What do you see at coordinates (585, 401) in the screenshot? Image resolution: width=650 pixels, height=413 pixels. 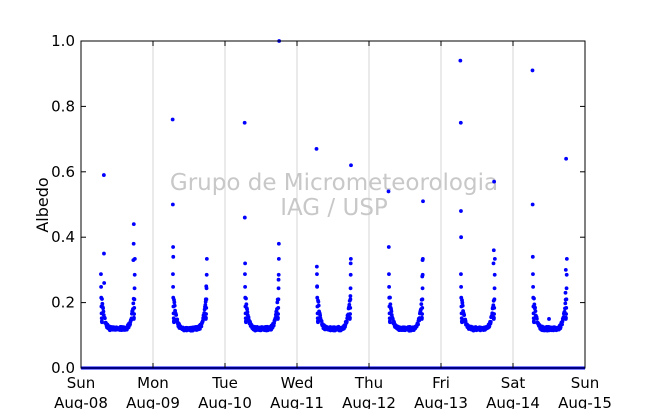 I see `x-tick-label-date: Aug-15` at bounding box center [585, 401].